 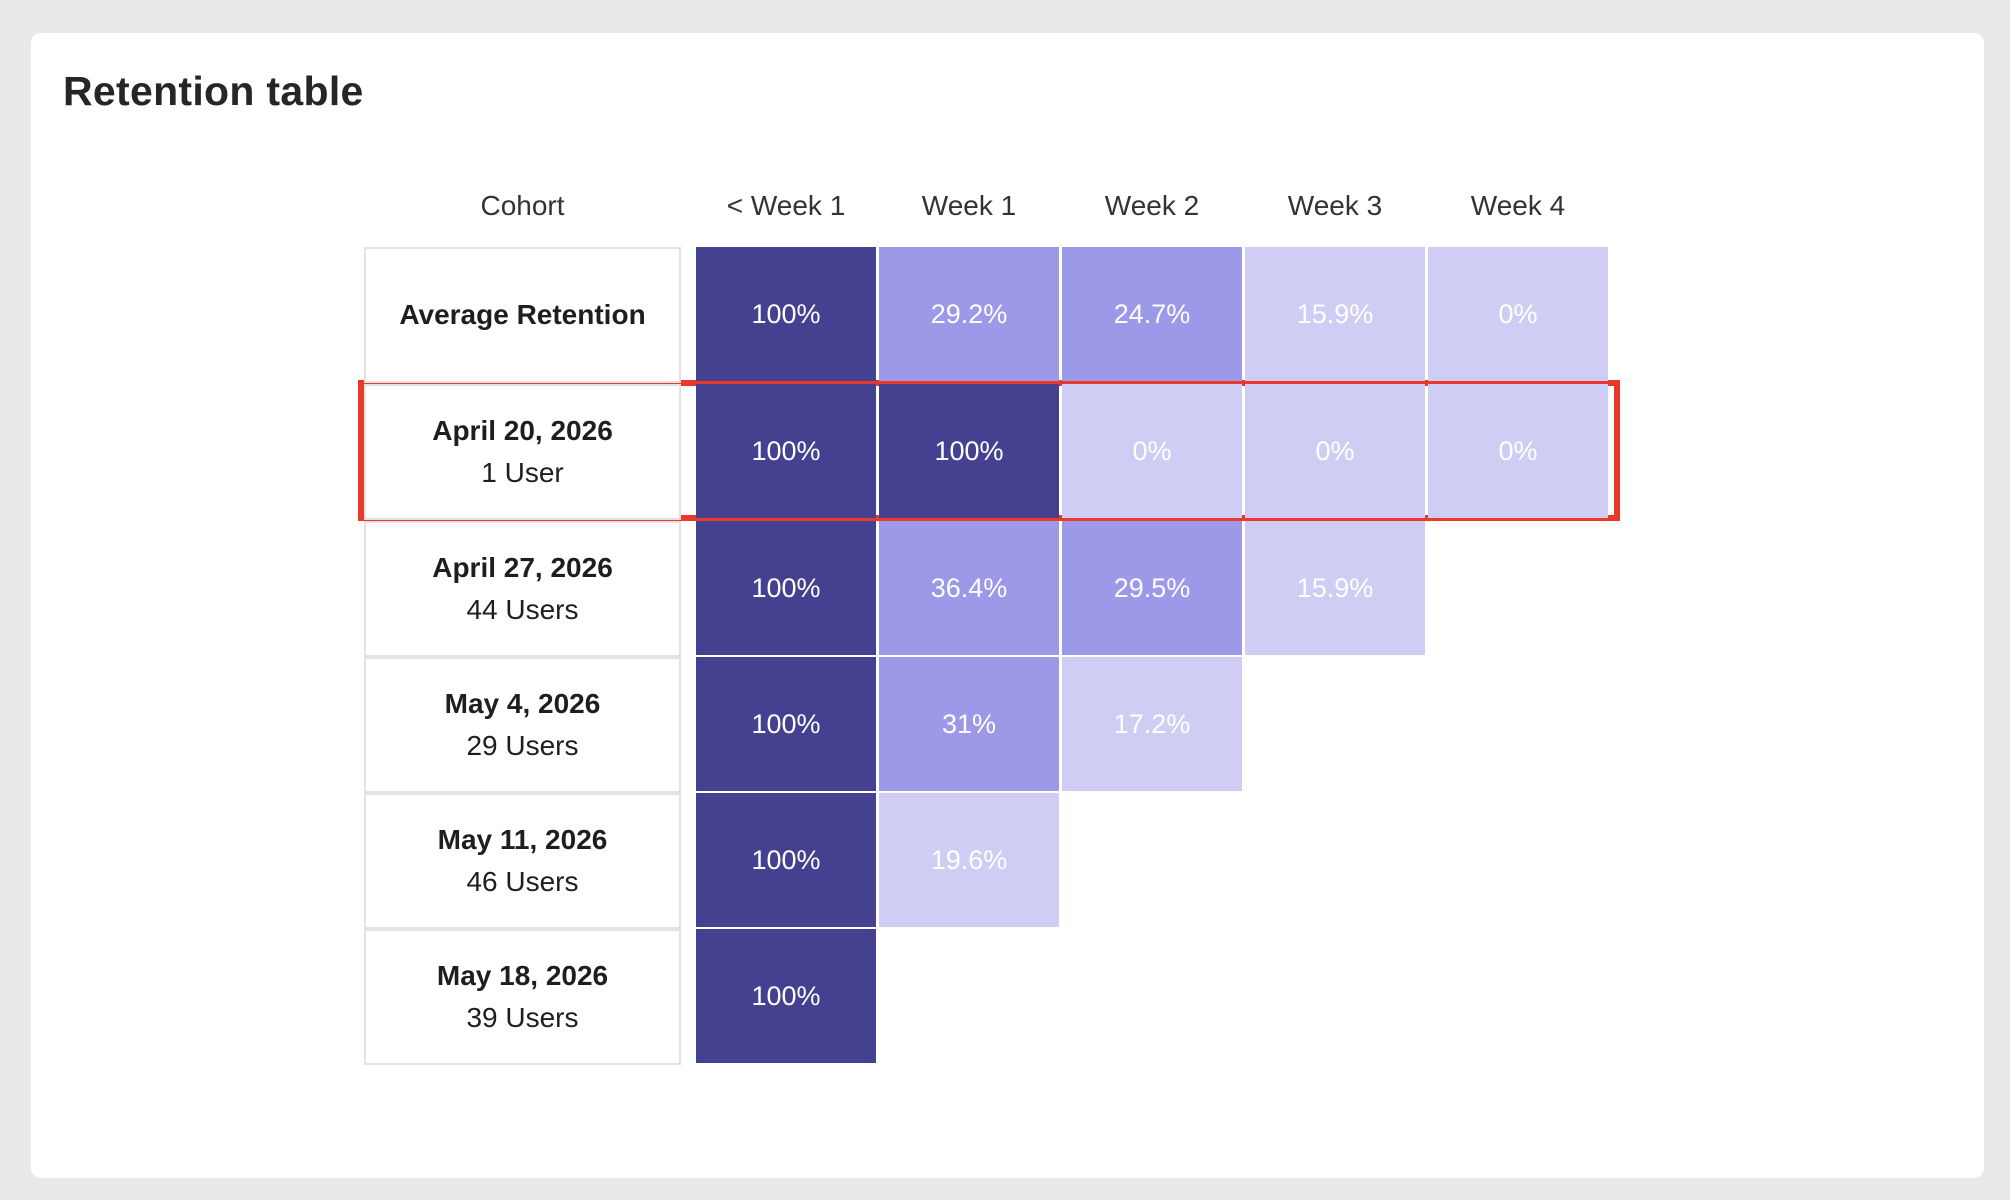 I want to click on cohort-date: Average Retention, so click(x=522, y=314).